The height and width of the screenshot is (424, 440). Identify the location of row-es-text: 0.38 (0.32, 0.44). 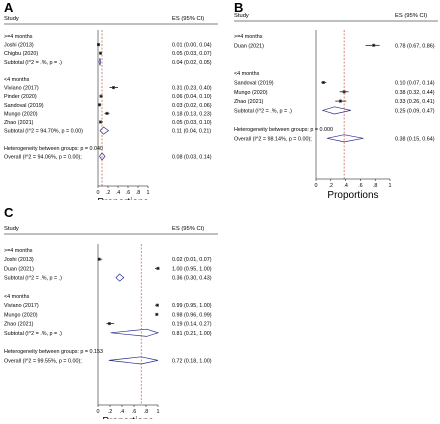
(415, 93).